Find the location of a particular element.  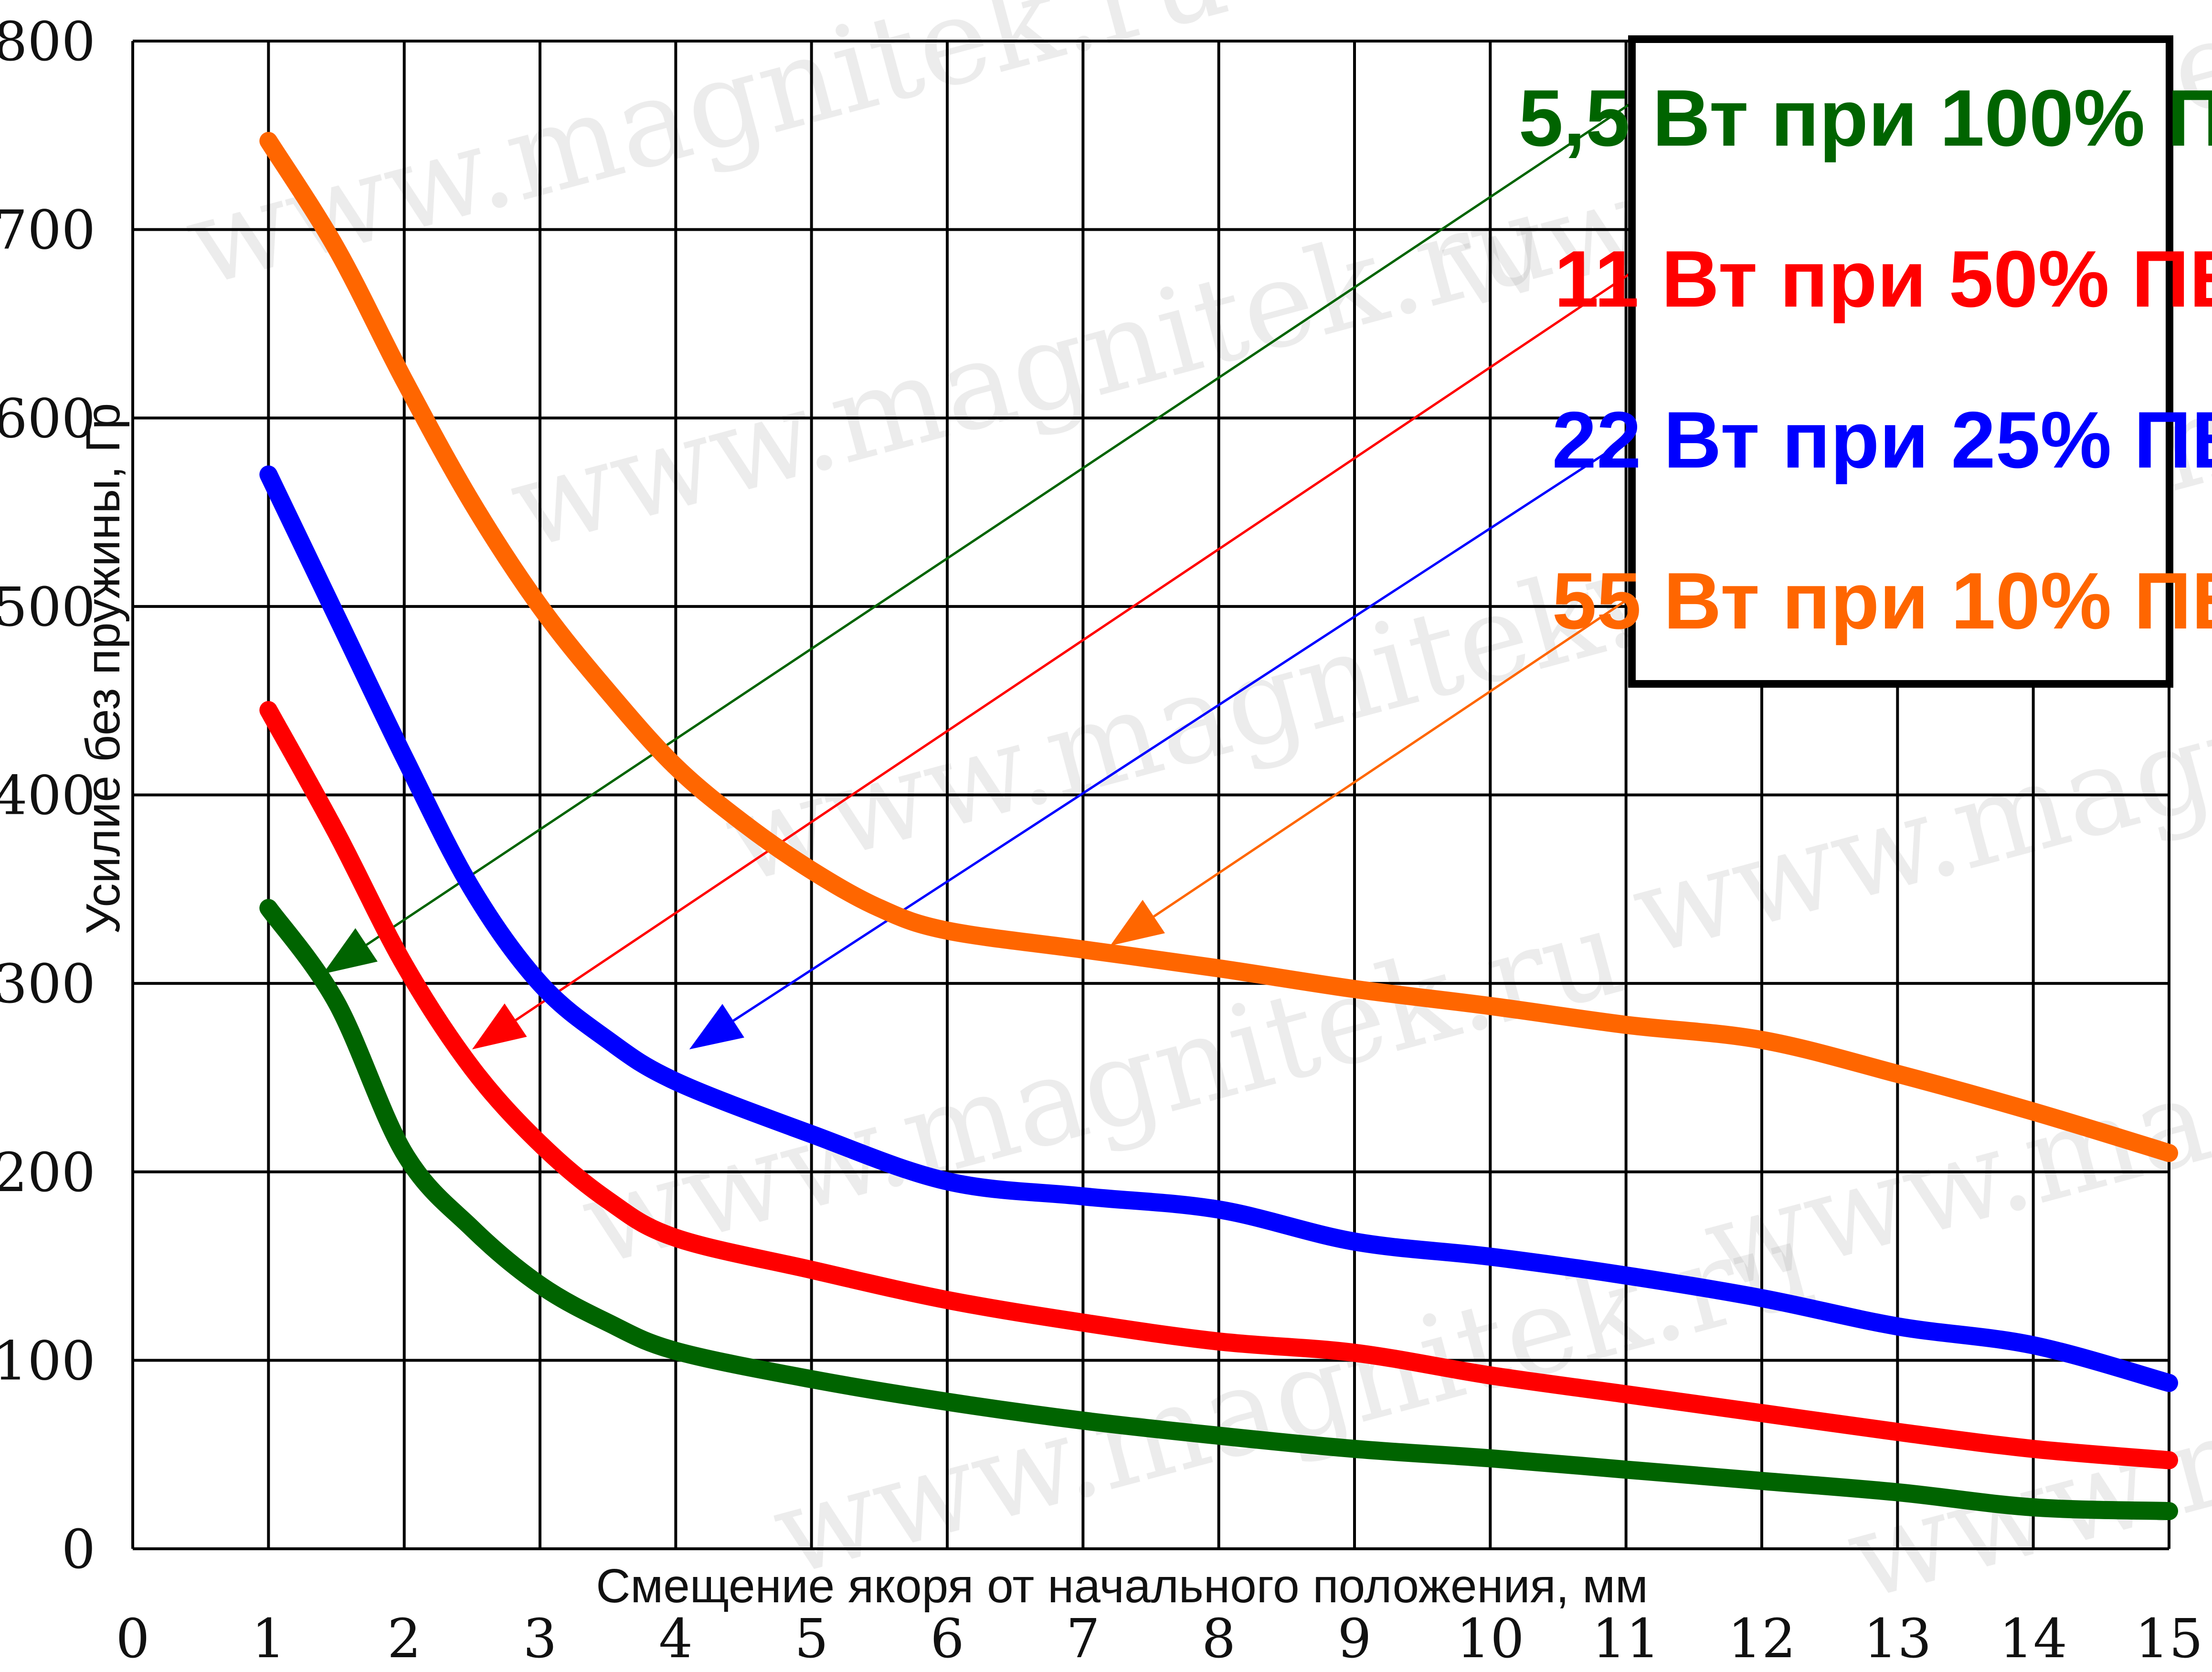

x-tick-label: 5 is located at coordinates (811, 1639).